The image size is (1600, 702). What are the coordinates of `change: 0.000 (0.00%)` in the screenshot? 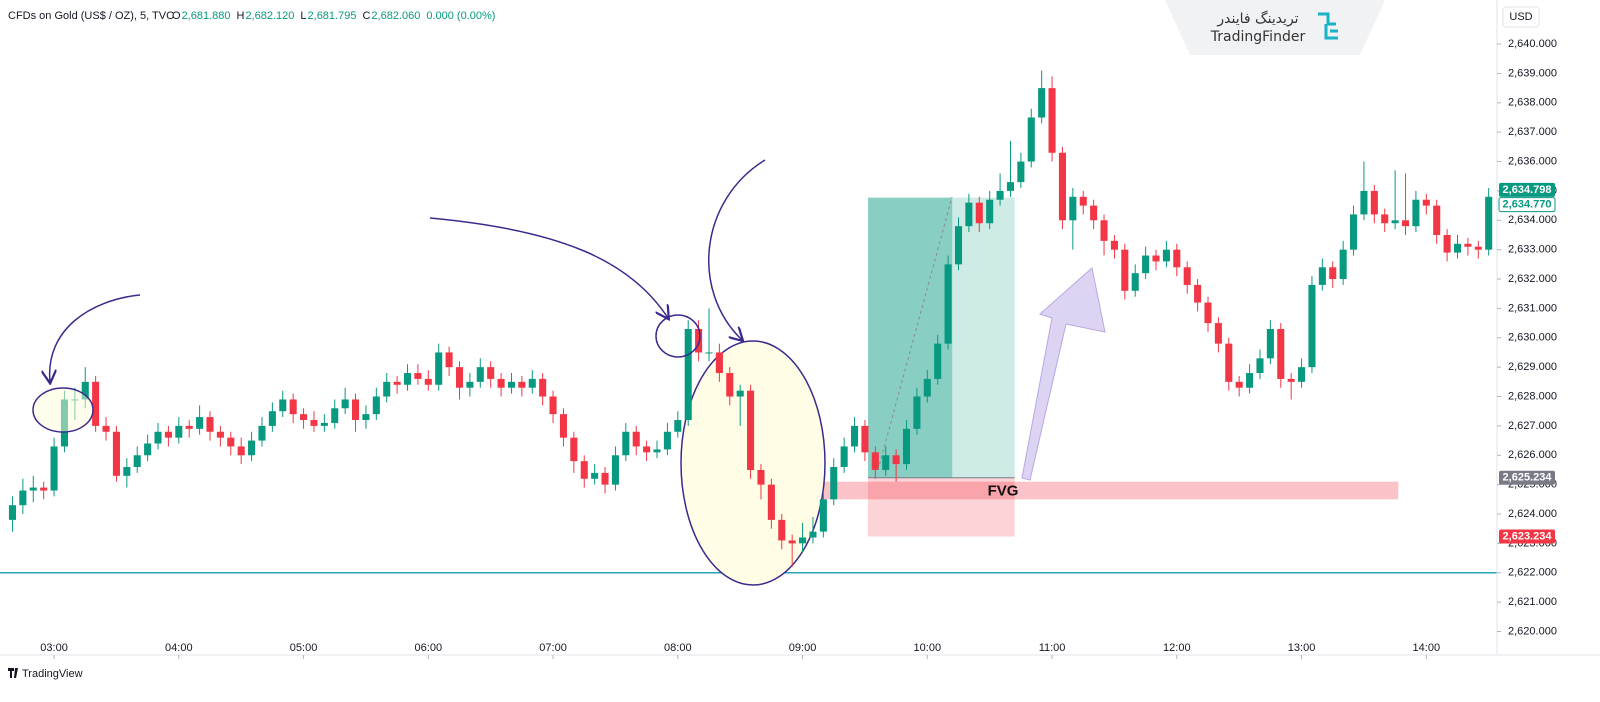 It's located at (460, 16).